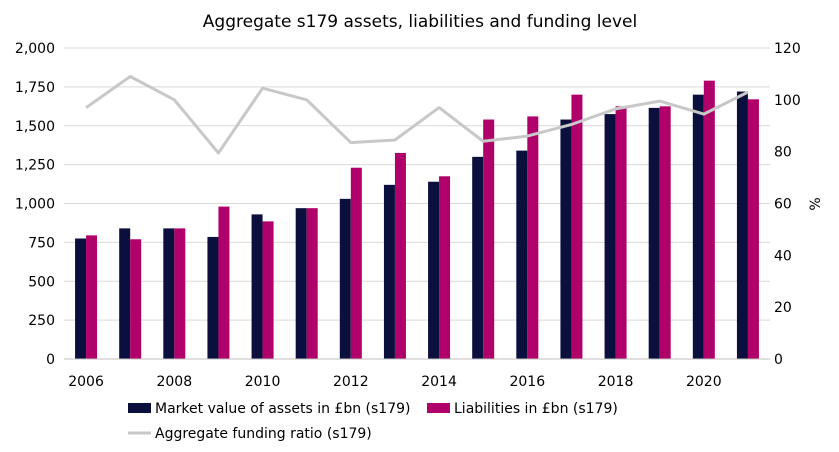 The height and width of the screenshot is (452, 839). What do you see at coordinates (816, 203) in the screenshot?
I see `right-axis-label: %` at bounding box center [816, 203].